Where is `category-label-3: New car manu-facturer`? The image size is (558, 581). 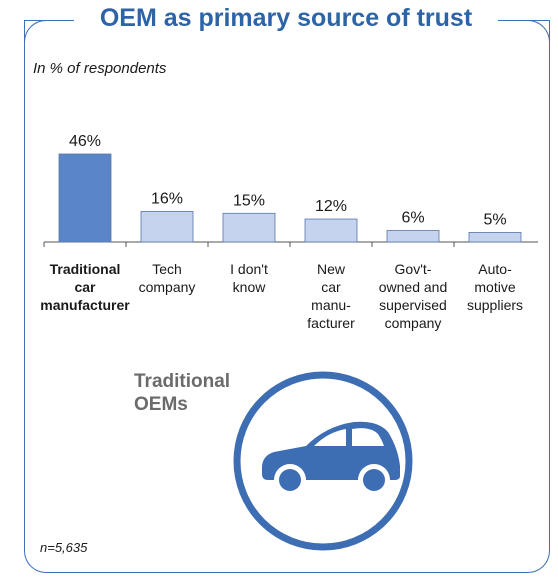
category-label-3: New car manu-facturer is located at coordinates (331, 296).